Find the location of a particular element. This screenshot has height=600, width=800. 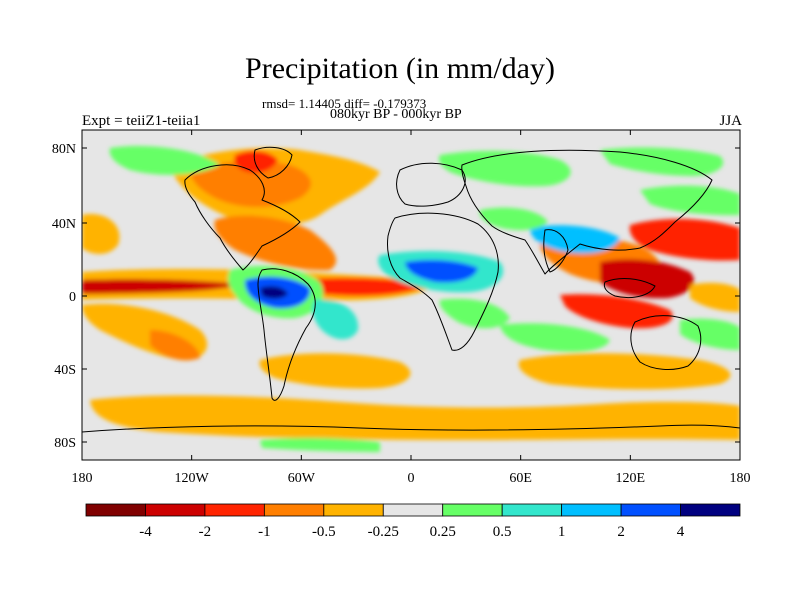

arctic-wetting is located at coordinates (164, 160).